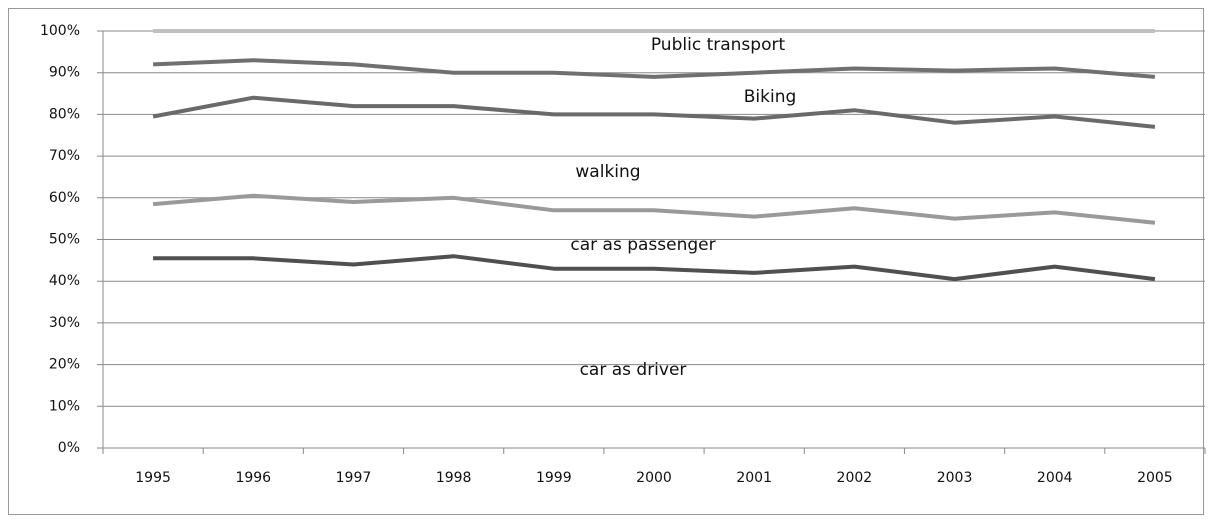  Describe the element at coordinates (64, 156) in the screenshot. I see `y-tick-label: 70%` at that location.